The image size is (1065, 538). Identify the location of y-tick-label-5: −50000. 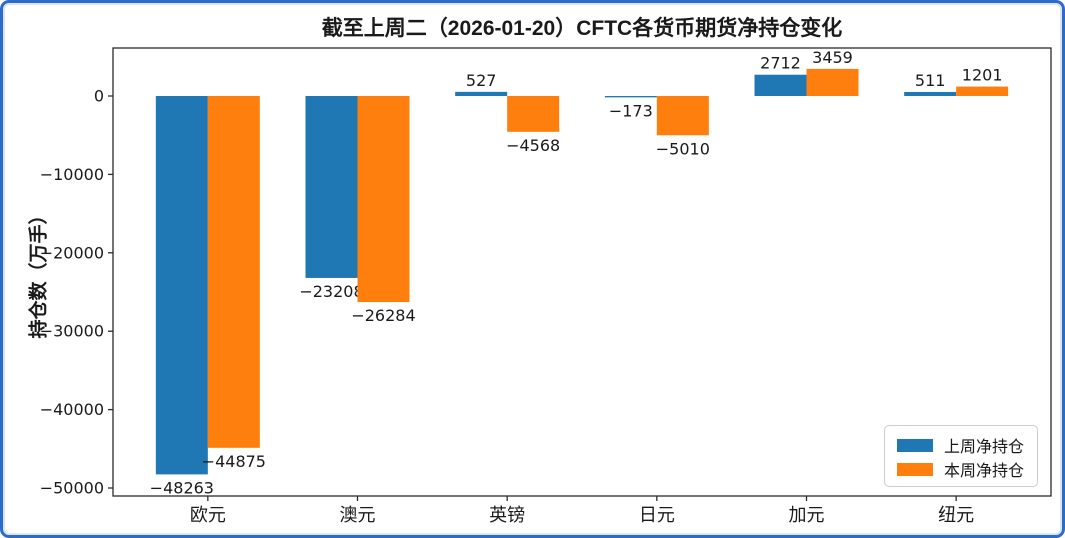
(72, 488).